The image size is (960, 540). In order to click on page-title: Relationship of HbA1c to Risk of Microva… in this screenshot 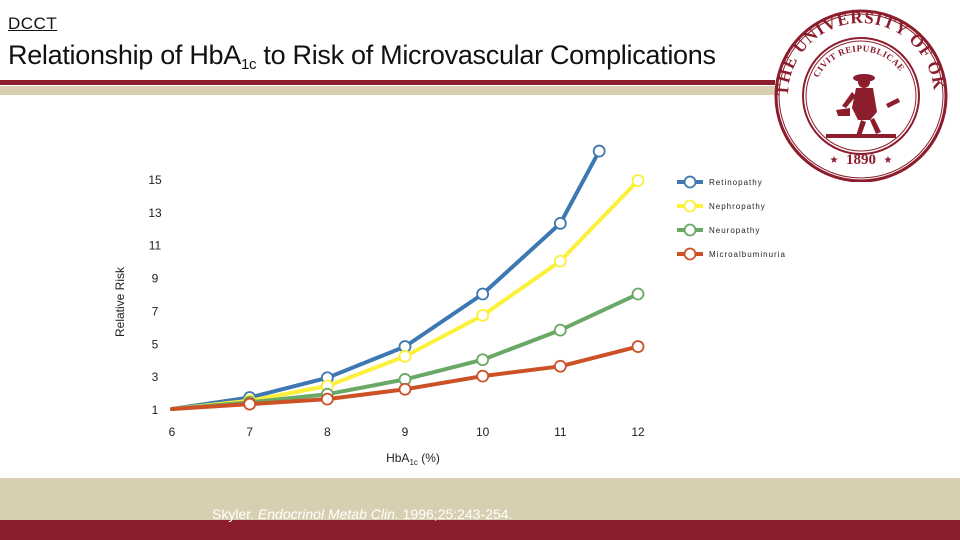, I will do `click(362, 56)`.